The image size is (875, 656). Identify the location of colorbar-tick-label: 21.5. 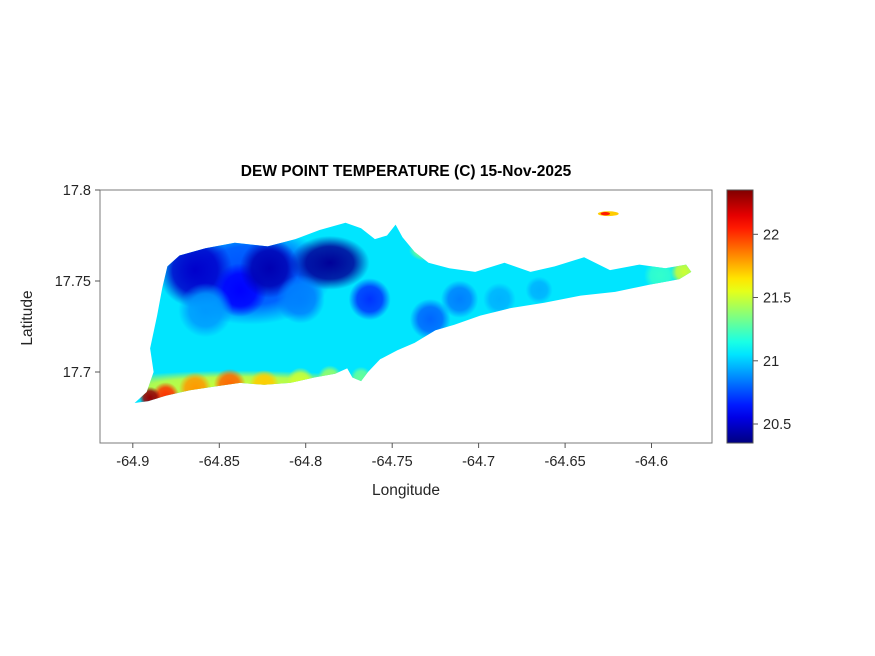
(777, 299).